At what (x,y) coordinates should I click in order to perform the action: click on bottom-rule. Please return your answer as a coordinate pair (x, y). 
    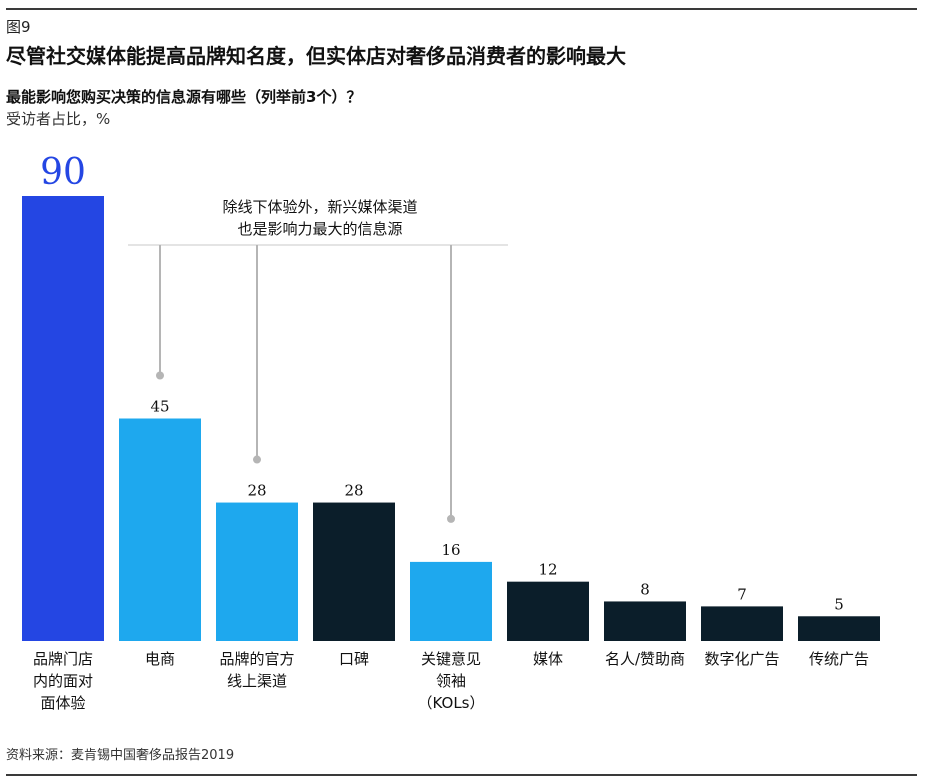
    Looking at the image, I should click on (461, 775).